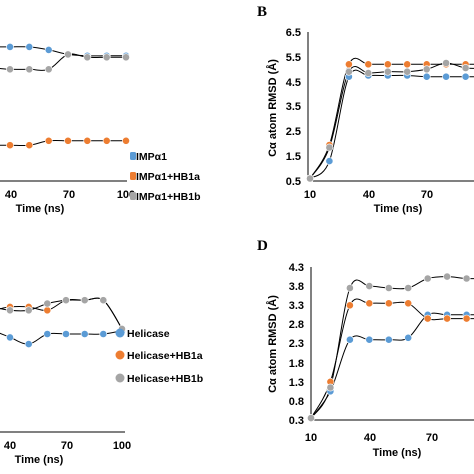 The height and width of the screenshot is (474, 474). I want to click on panel-b-x-tick-40: 40, so click(369, 195).